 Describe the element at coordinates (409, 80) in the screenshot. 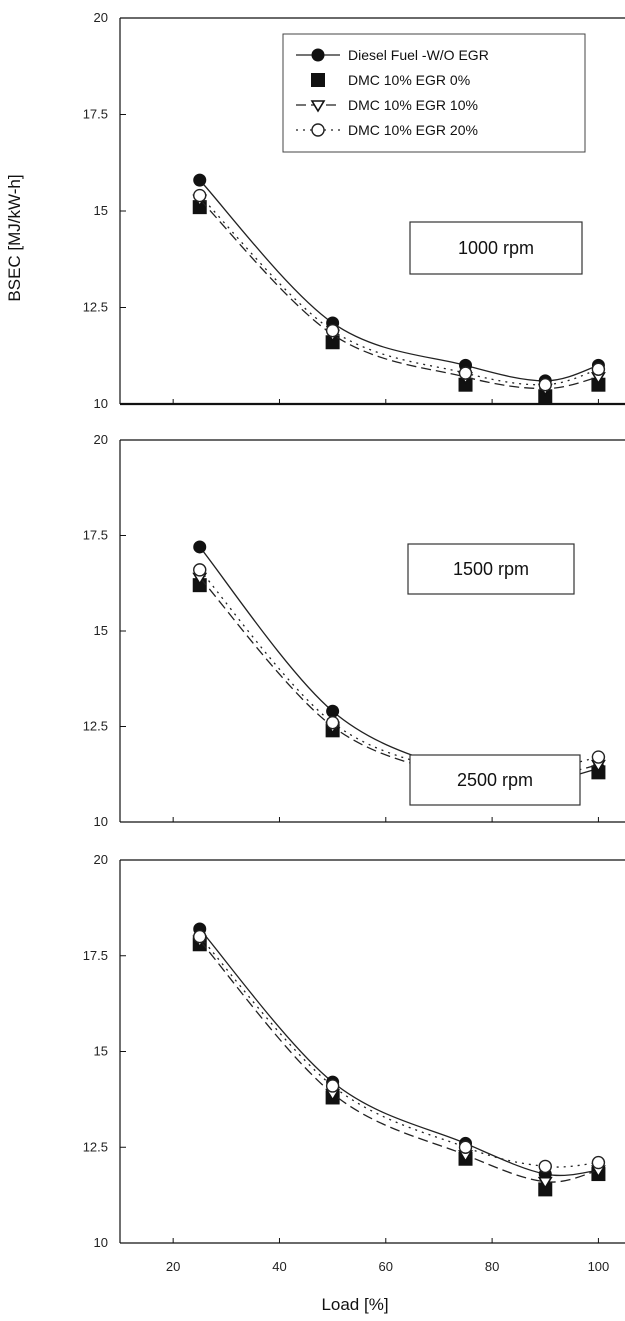

I see `legend-label: DMC 10% EGR 0%` at that location.